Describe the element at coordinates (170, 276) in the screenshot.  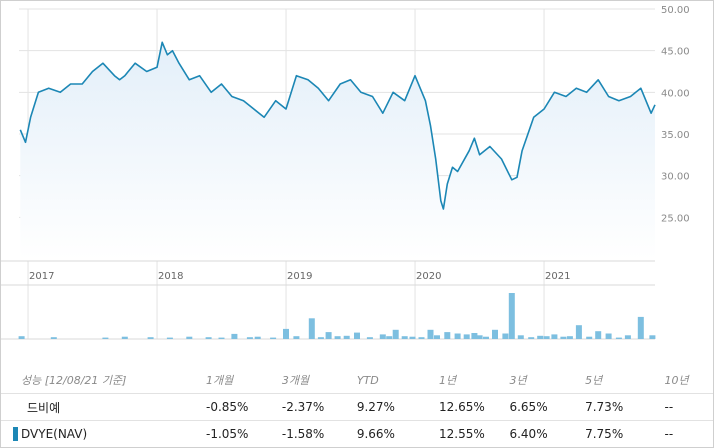
I see `x-tick-label: 2018` at that location.